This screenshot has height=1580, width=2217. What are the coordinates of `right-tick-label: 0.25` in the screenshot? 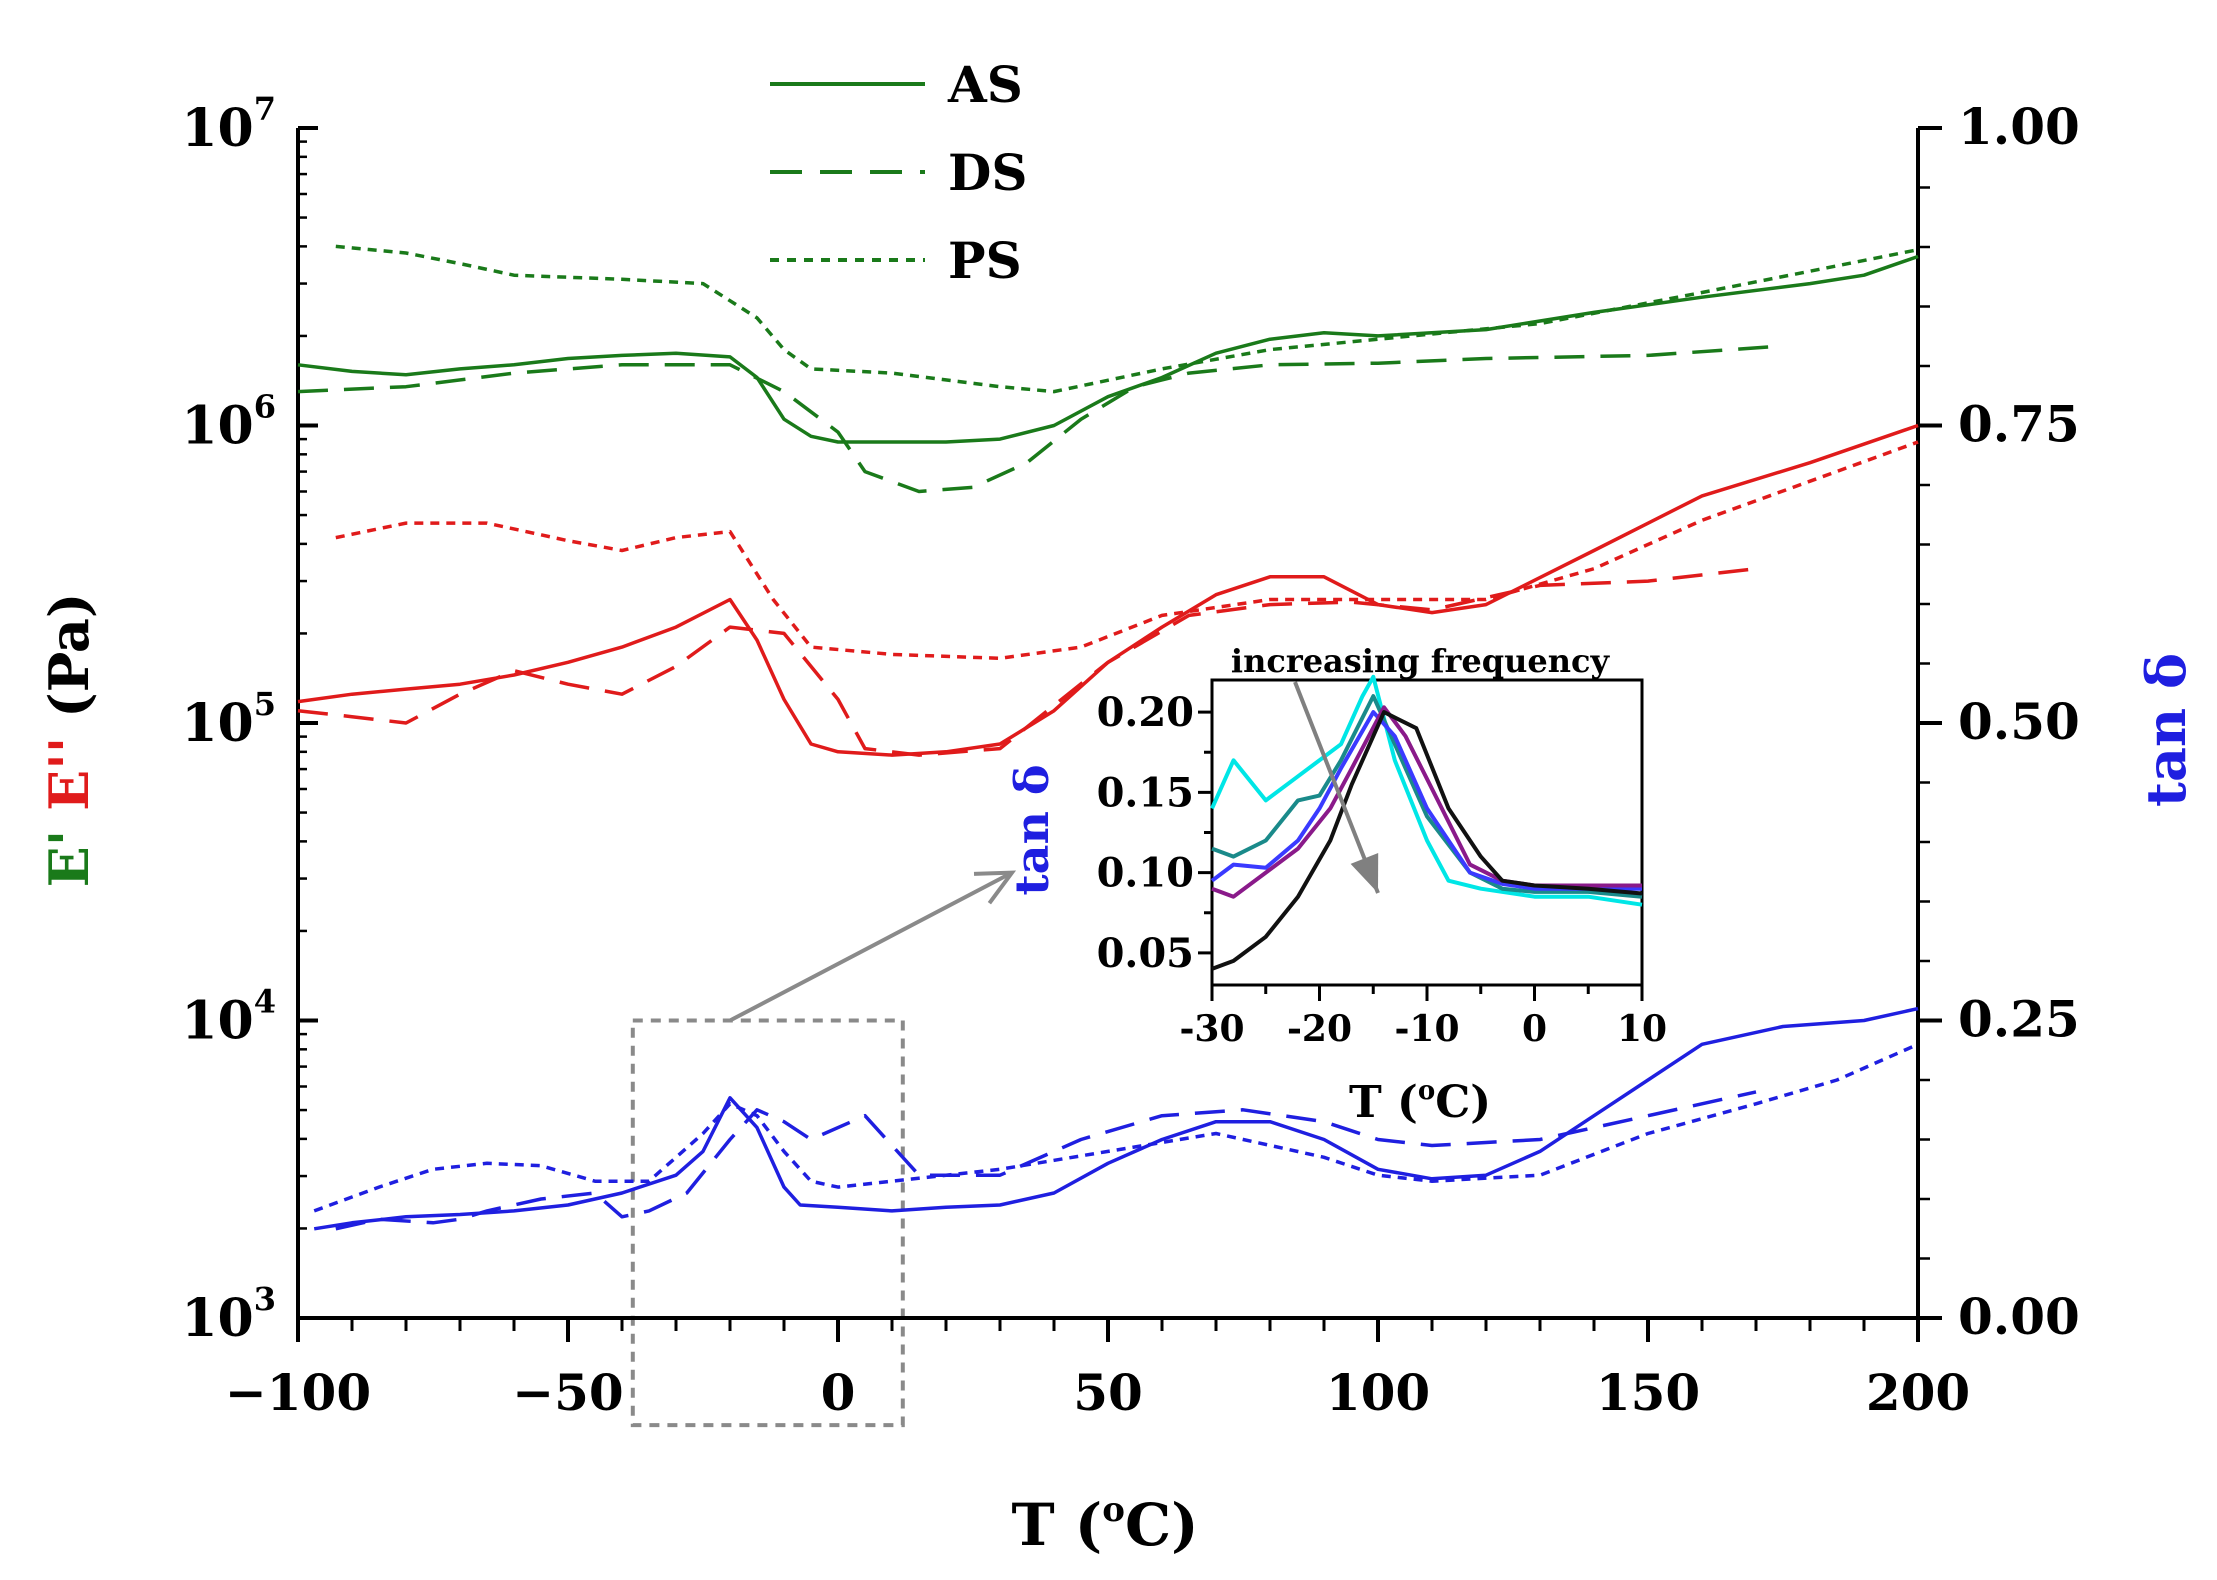 It's located at (2019, 1019).